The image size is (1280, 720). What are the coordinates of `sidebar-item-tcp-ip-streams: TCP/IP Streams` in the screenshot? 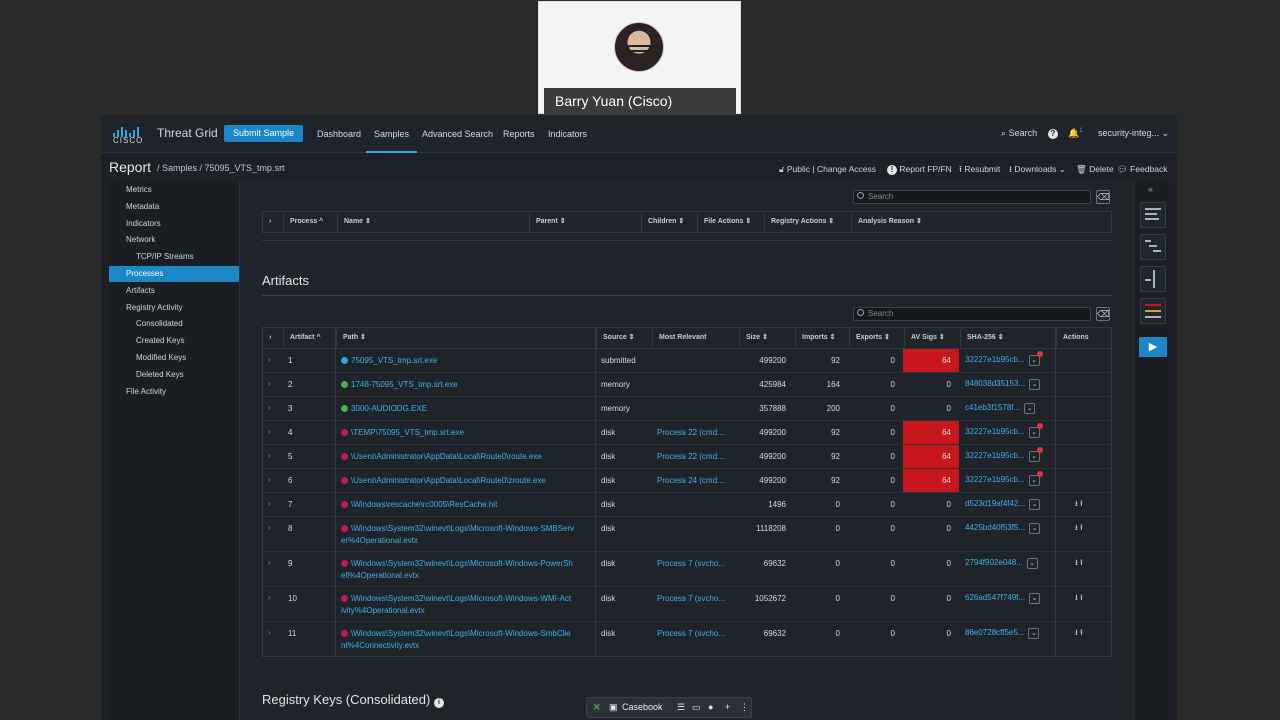 It's located at (165, 257).